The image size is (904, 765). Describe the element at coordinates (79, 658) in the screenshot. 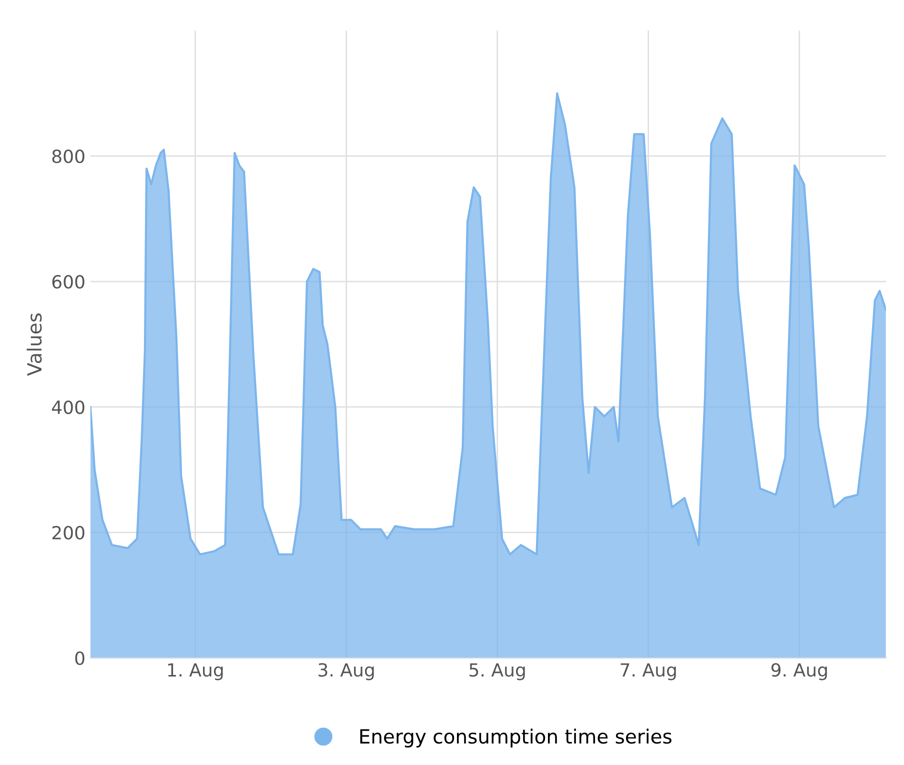

I see `y-tick-label: 0` at that location.